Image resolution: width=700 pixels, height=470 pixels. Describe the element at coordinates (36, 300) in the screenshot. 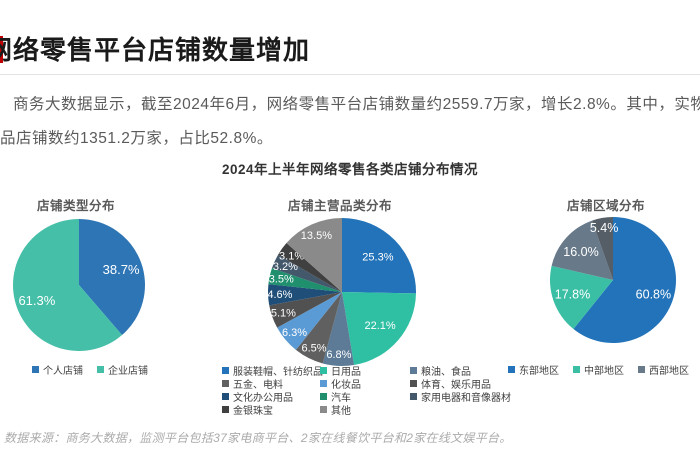

I see `pie-slice-label: 61.3%` at that location.